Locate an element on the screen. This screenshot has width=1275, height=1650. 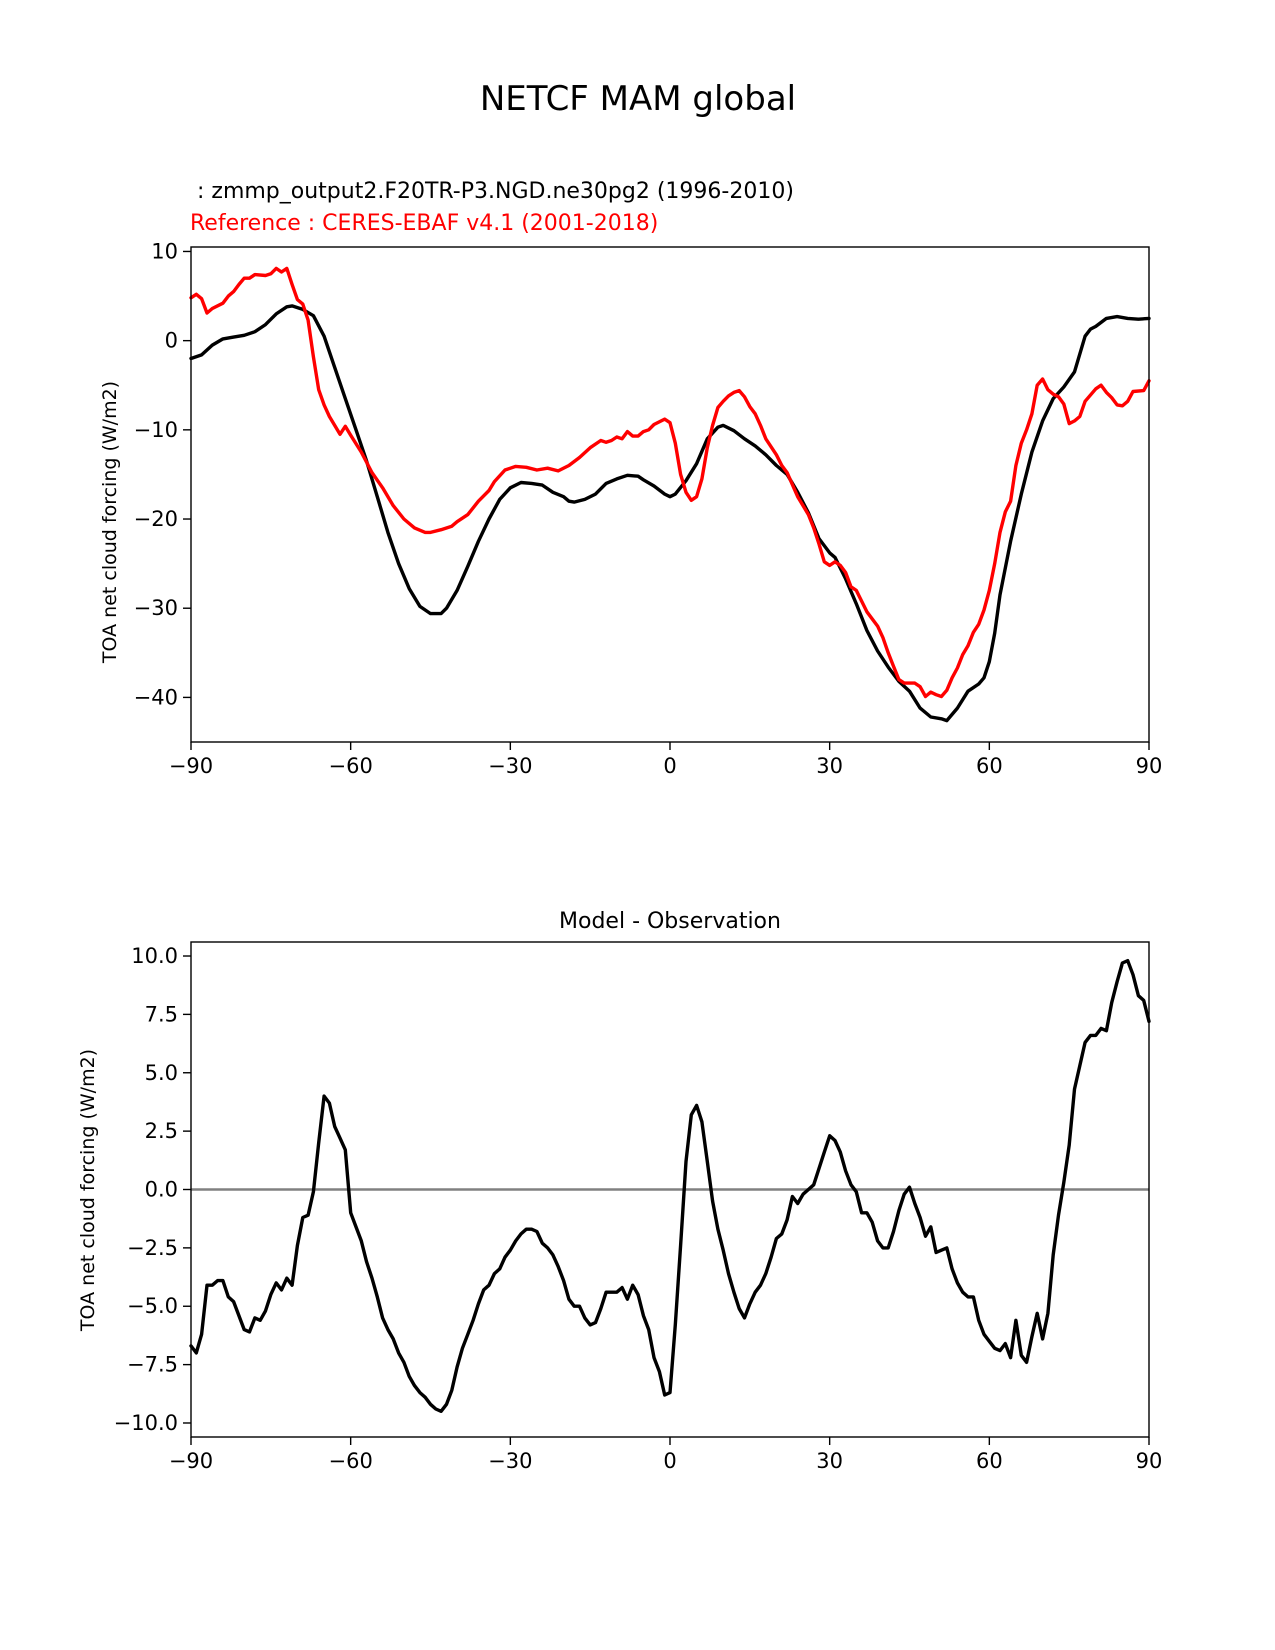
bottom-ytick-label: 10.0 is located at coordinates (154, 956).